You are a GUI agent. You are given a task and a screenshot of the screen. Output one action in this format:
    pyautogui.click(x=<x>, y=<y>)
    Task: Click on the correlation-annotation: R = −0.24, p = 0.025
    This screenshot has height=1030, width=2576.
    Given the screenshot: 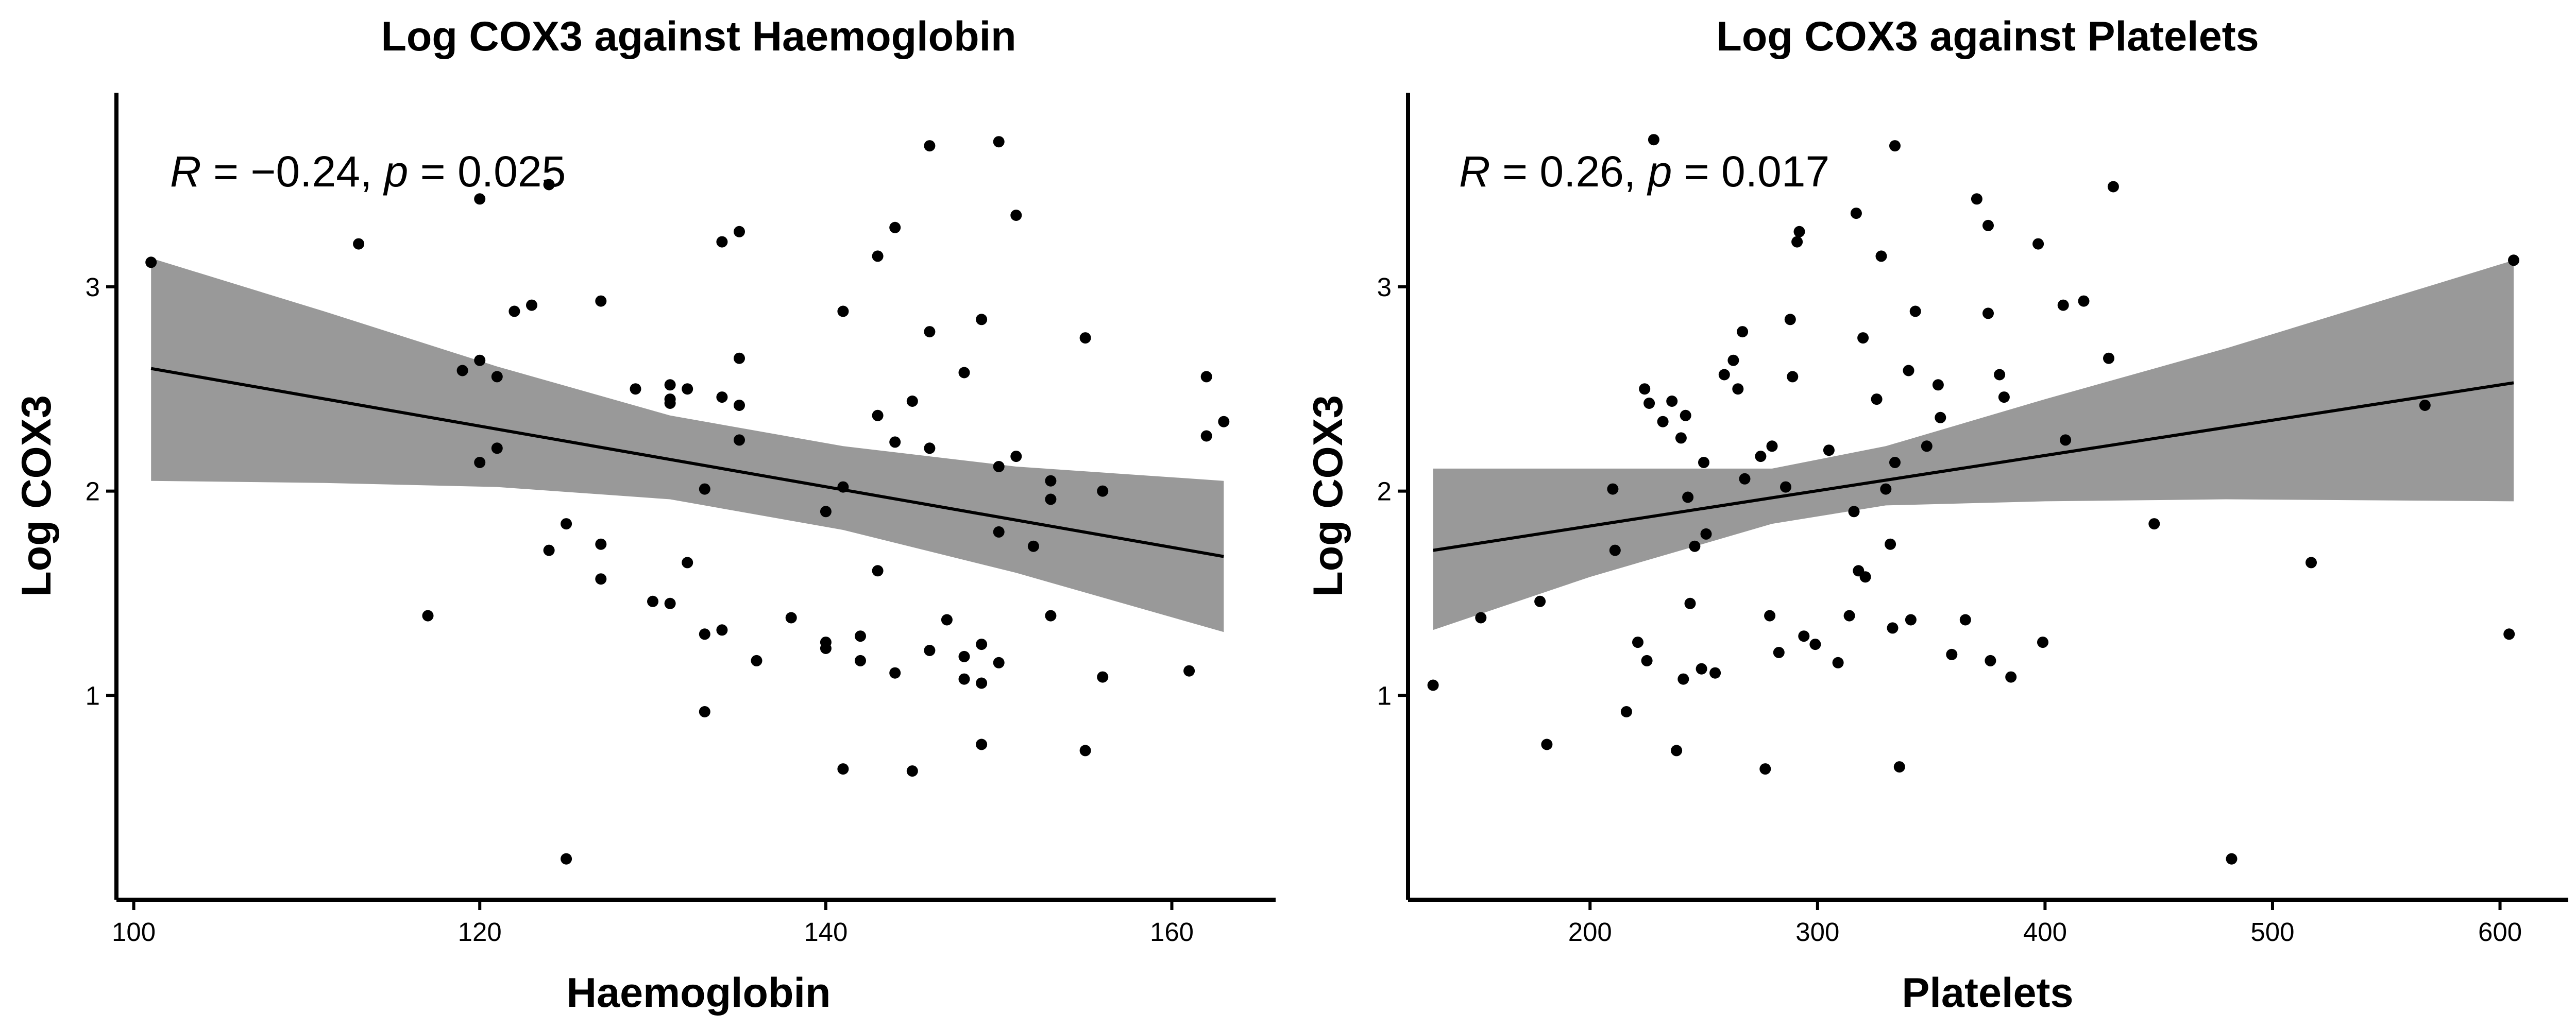 What is the action you would take?
    pyautogui.click(x=368, y=171)
    